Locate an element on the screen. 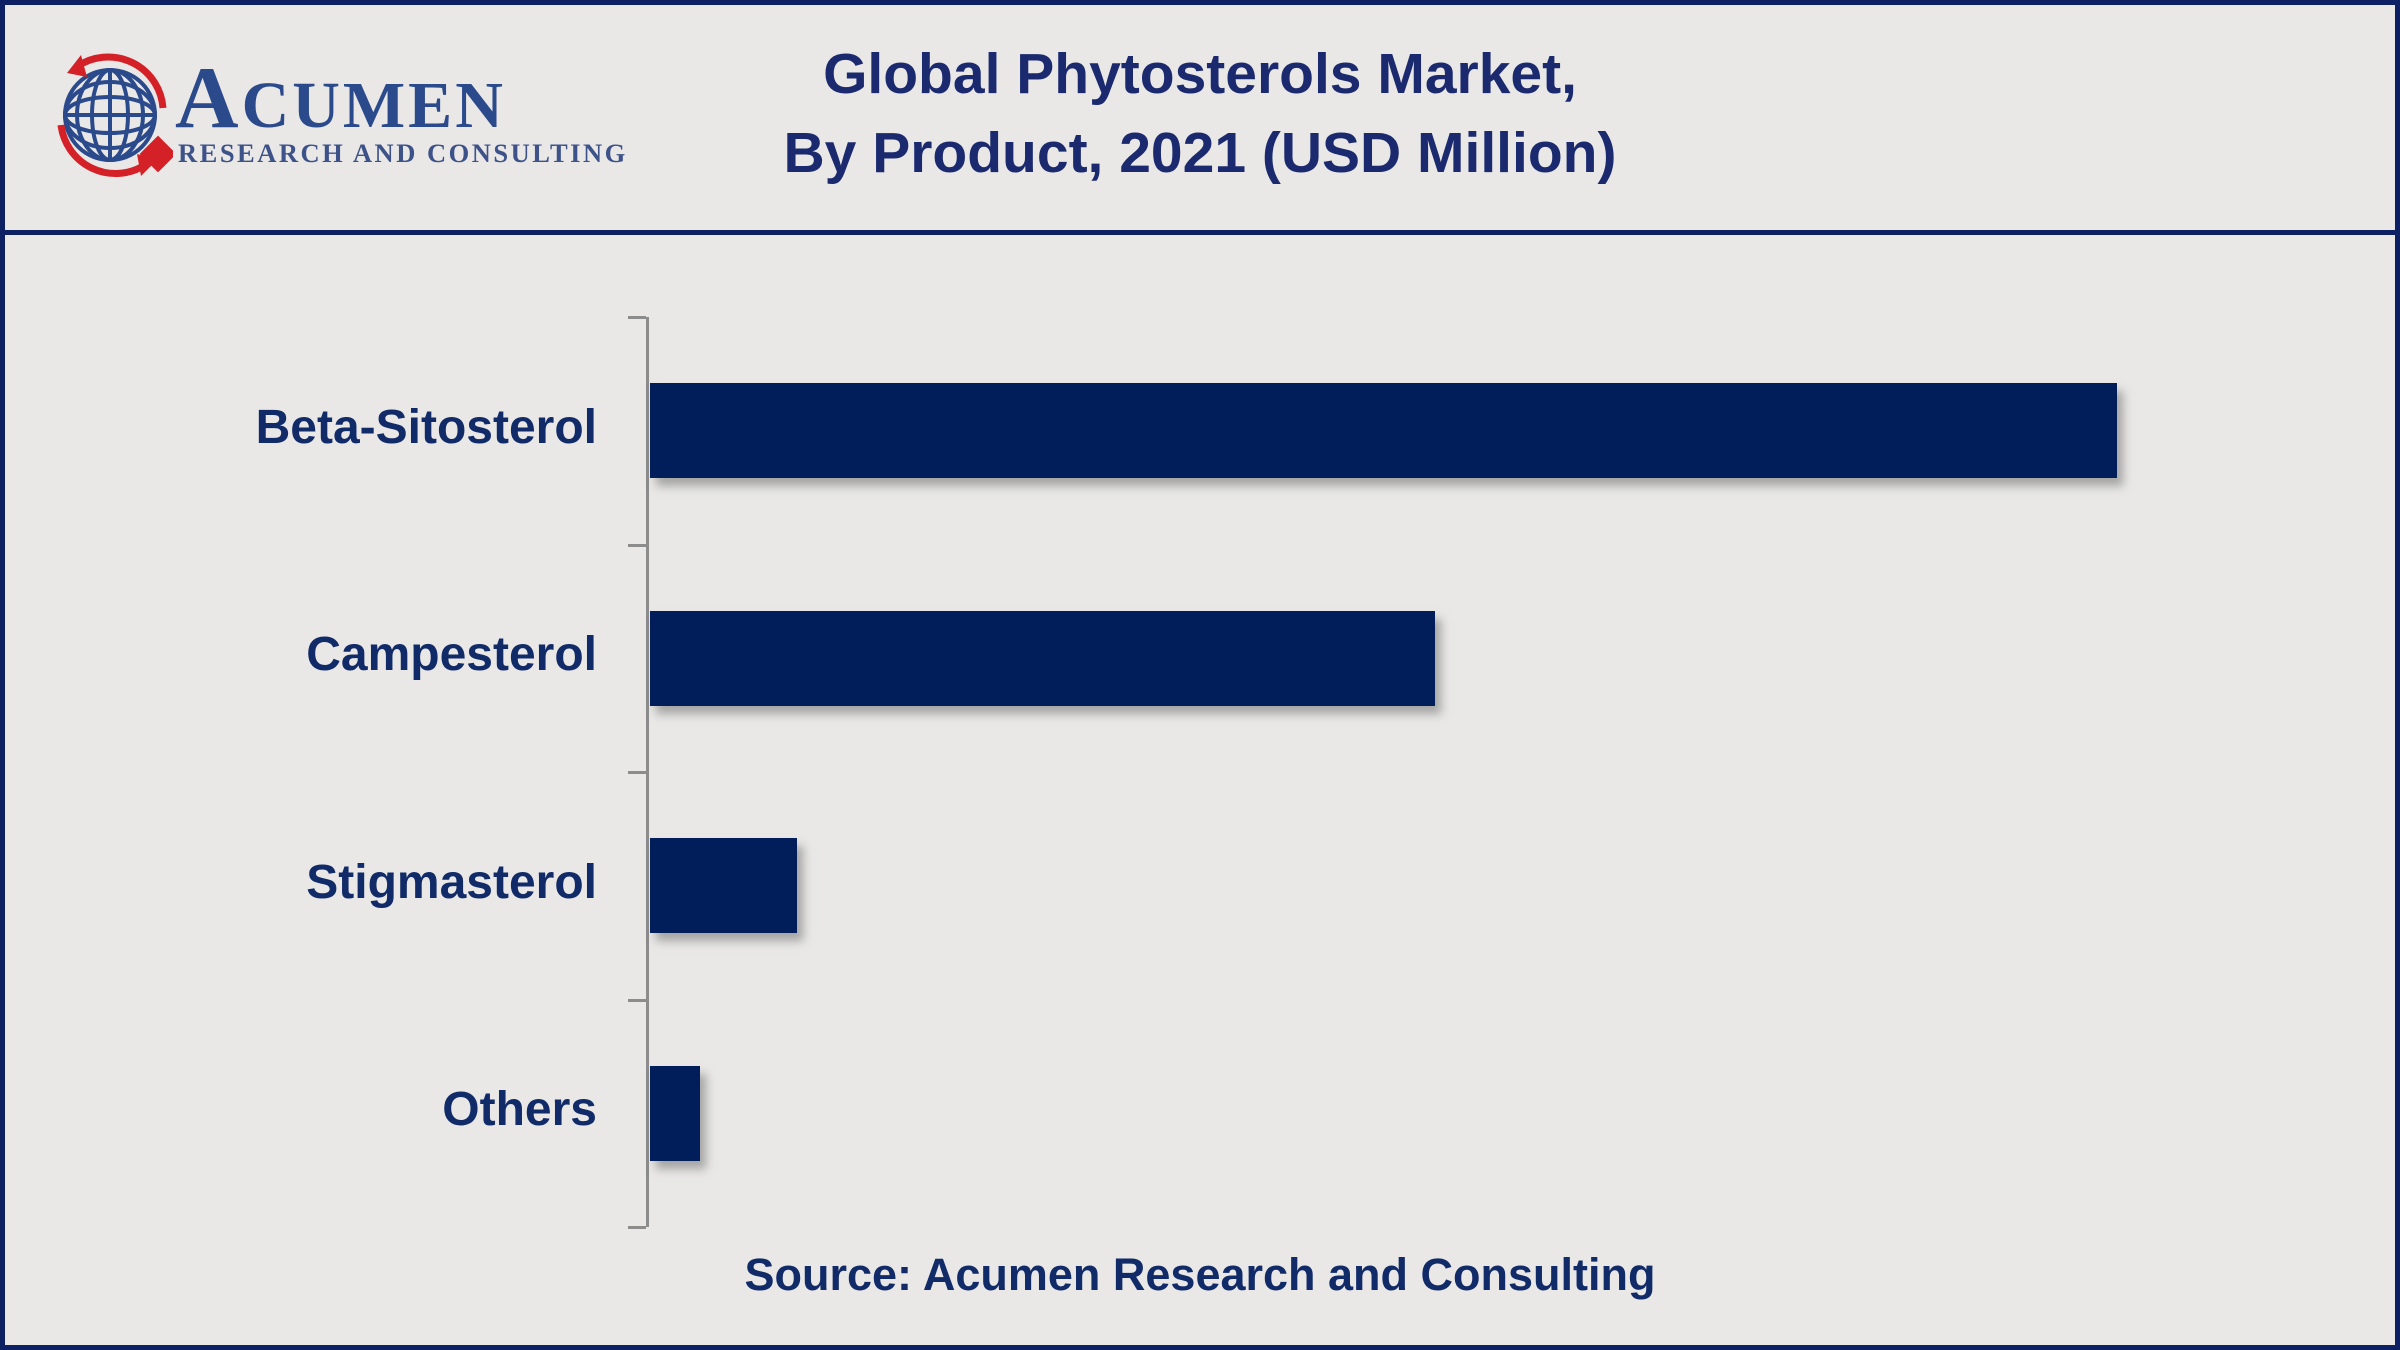 The height and width of the screenshot is (1350, 2400). source-note: Source: Acumen Research and Consulting is located at coordinates (1200, 1274).